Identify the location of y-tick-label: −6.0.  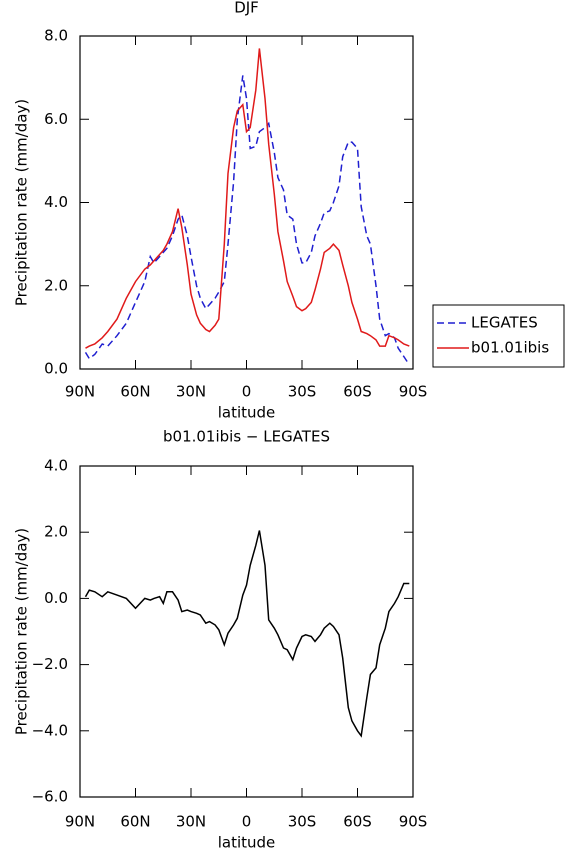
(50, 797).